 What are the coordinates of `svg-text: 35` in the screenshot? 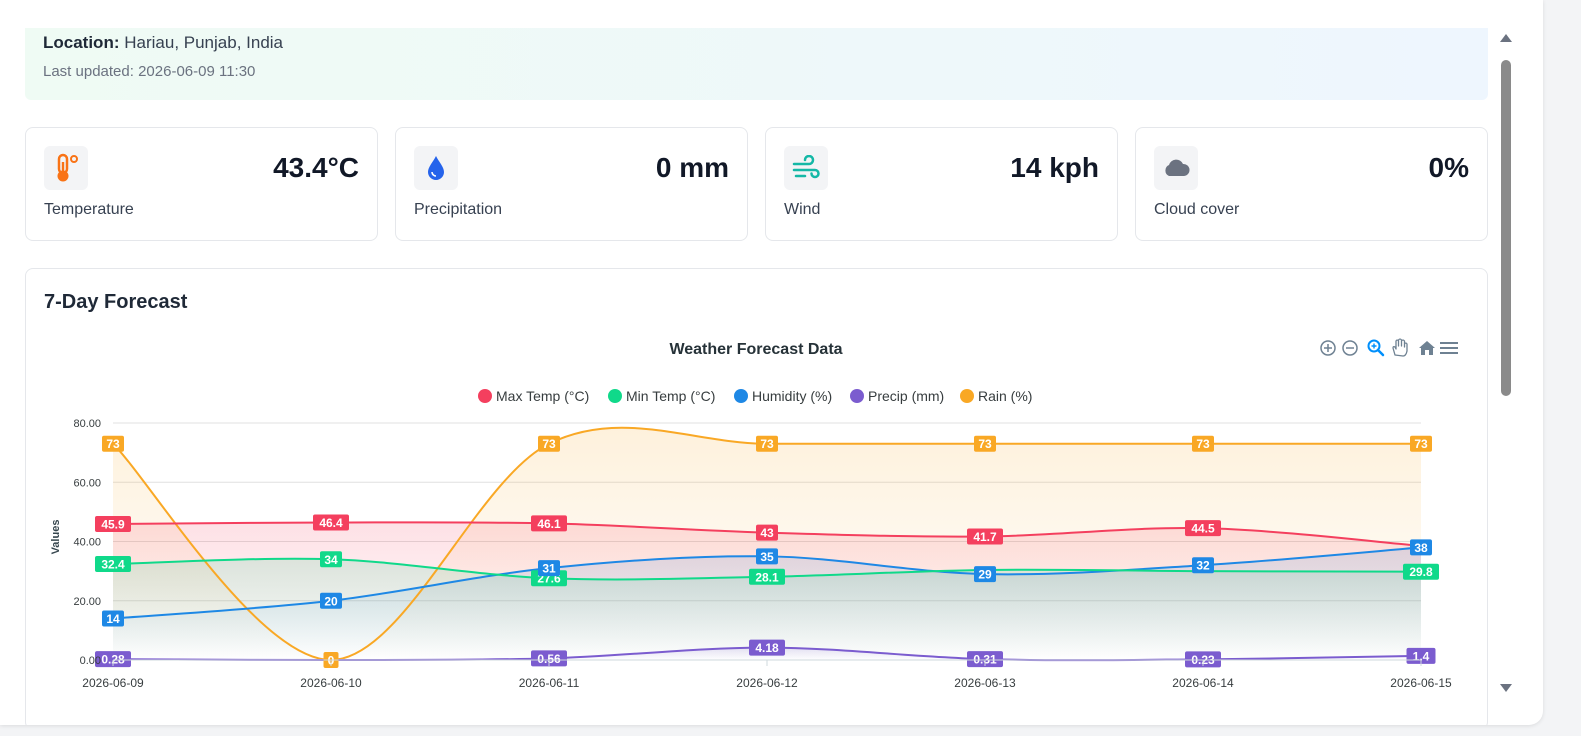 It's located at (767, 557).